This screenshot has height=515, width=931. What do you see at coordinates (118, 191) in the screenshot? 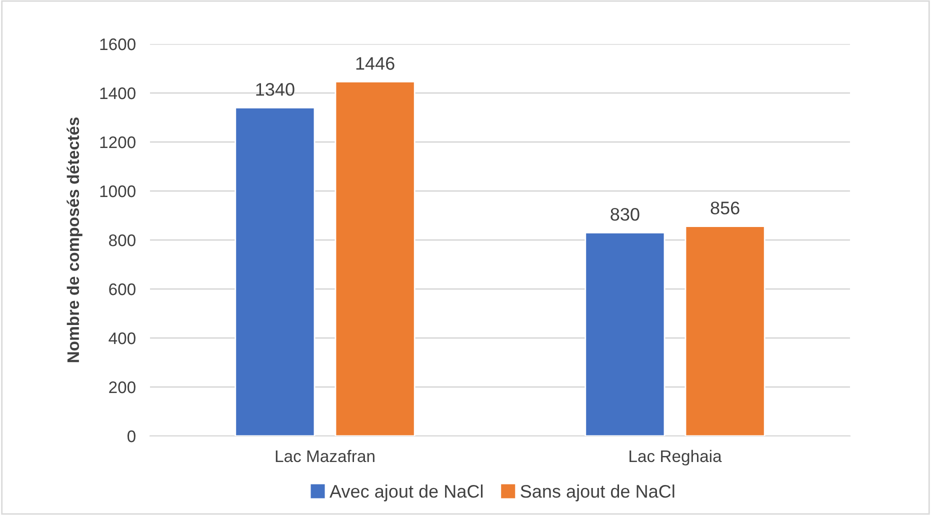
I see `y-tick-label: 1000` at bounding box center [118, 191].